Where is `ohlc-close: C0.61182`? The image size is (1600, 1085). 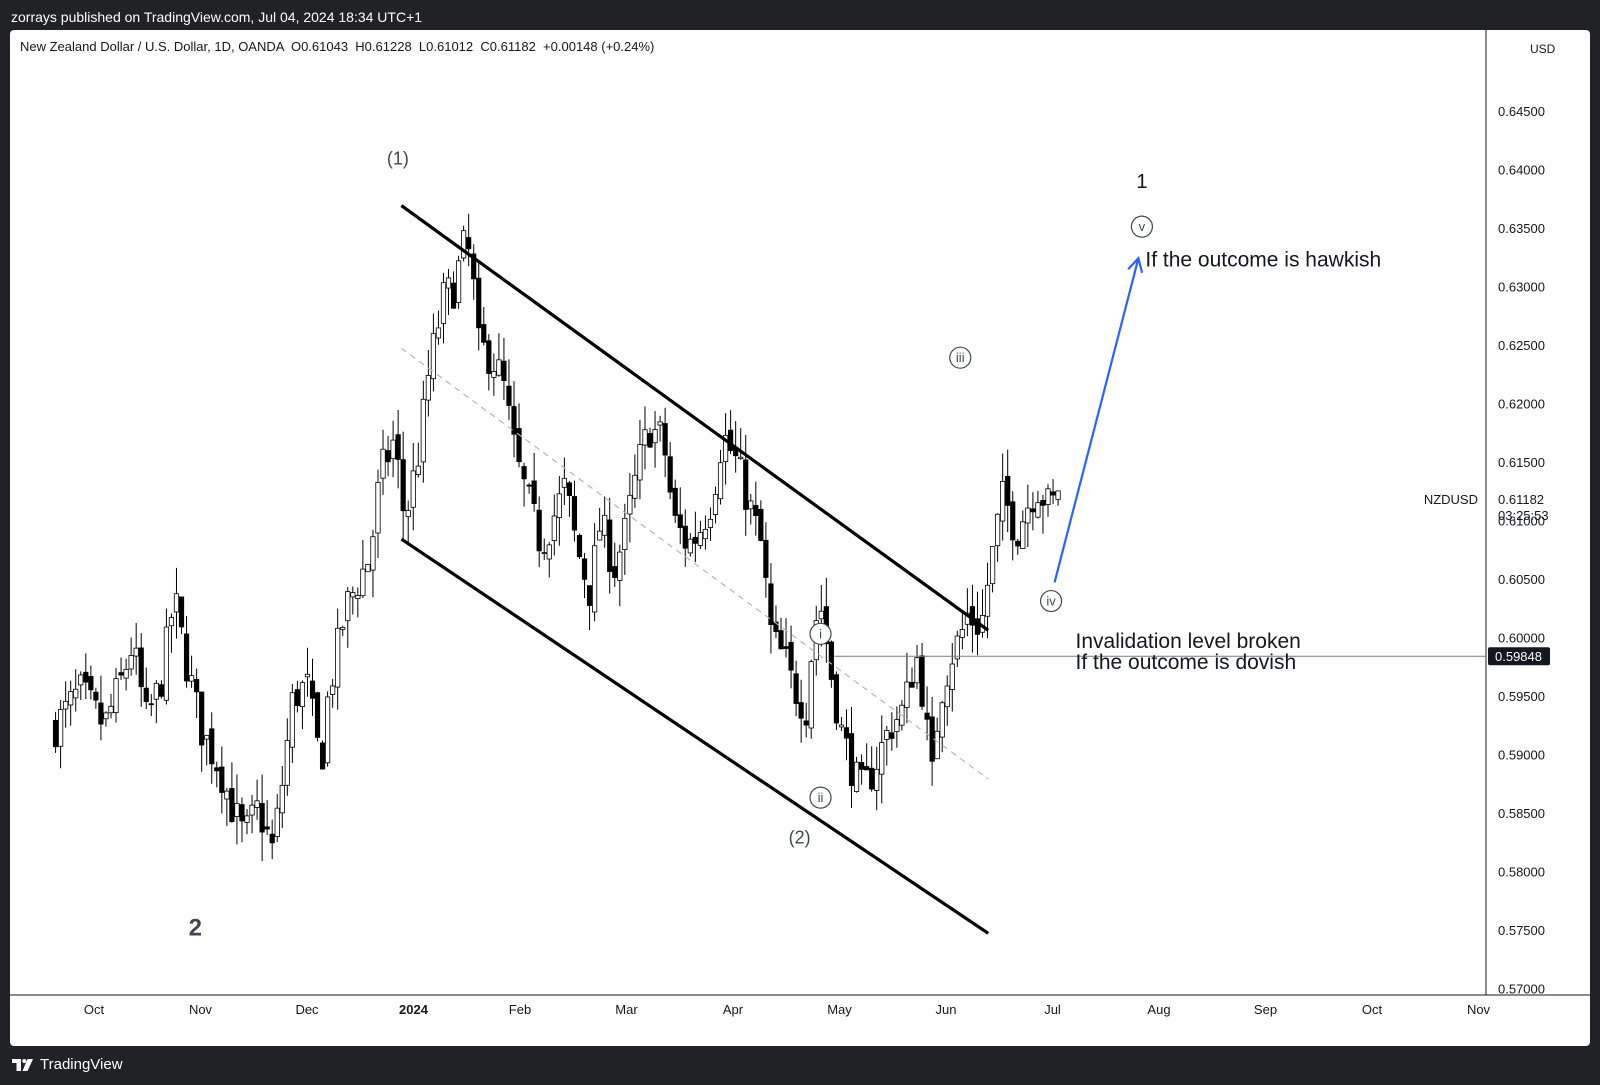 ohlc-close: C0.61182 is located at coordinates (508, 46).